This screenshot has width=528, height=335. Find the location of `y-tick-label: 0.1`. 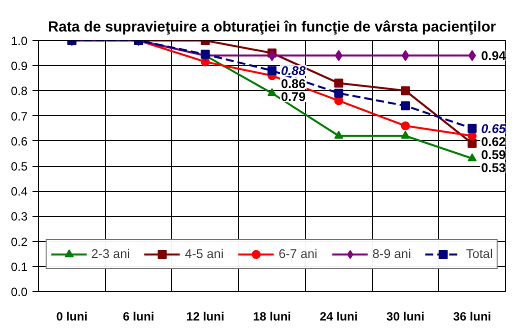

y-tick-label: 0.1 is located at coordinates (19, 267).